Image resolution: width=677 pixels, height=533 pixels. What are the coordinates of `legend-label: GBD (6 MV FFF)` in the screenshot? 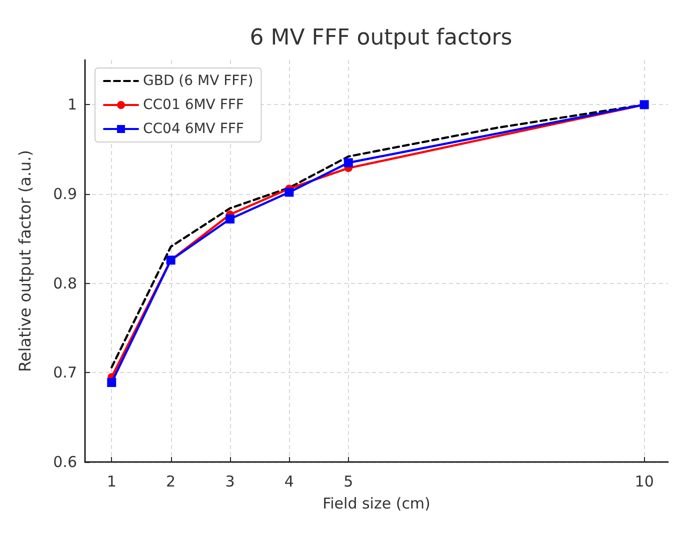 It's located at (198, 81).